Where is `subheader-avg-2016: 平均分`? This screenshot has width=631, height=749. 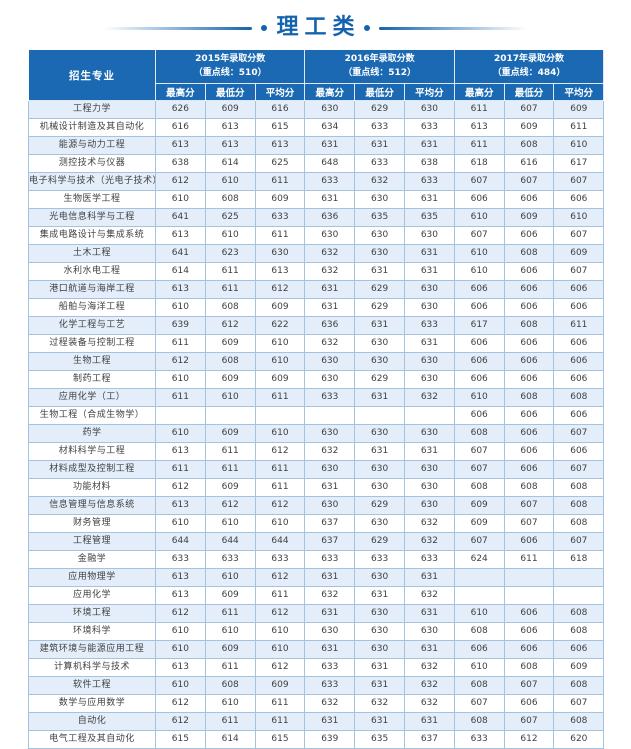 subheader-avg-2016: 平均分 is located at coordinates (429, 92).